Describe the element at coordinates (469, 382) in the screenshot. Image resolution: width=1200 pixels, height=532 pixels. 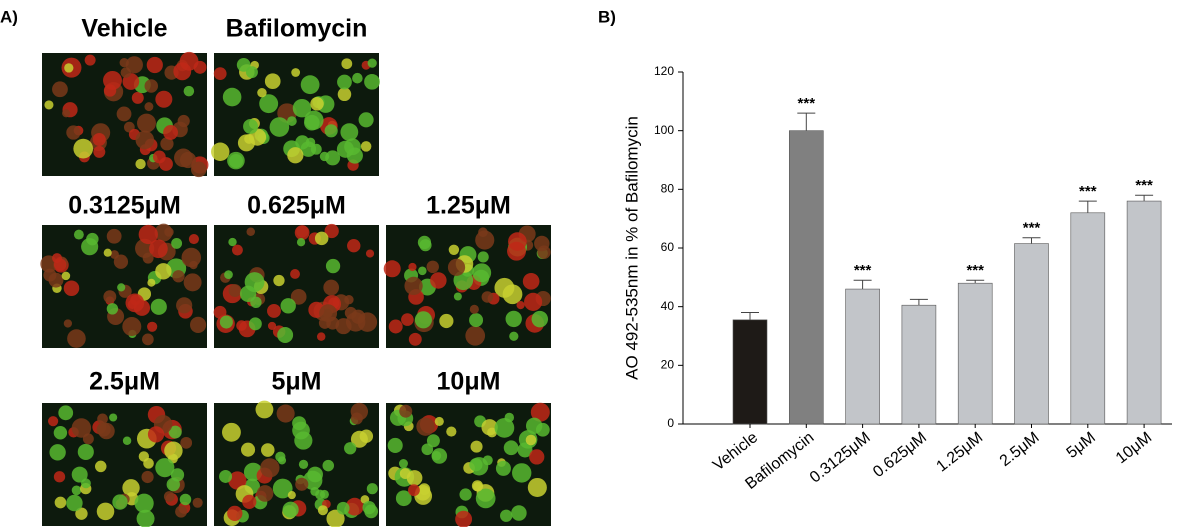
I see `image-label: 10μM` at that location.